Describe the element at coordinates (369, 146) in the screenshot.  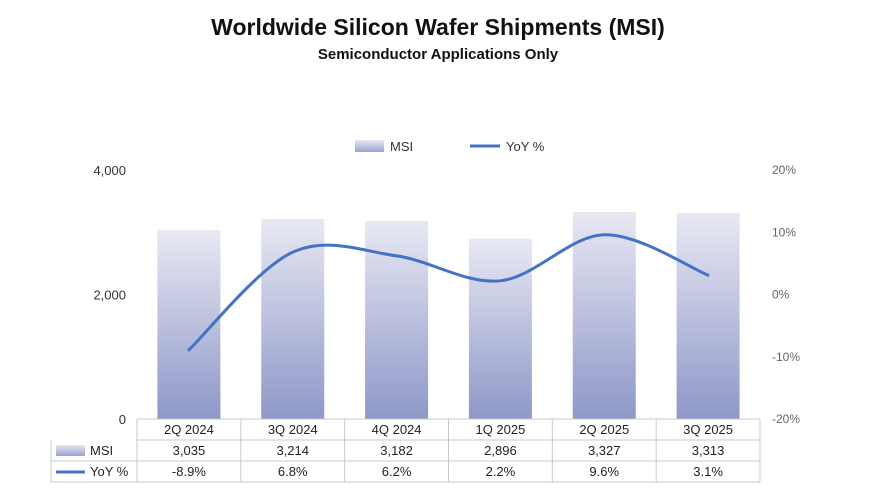
I see `legend-swatch-msi` at that location.